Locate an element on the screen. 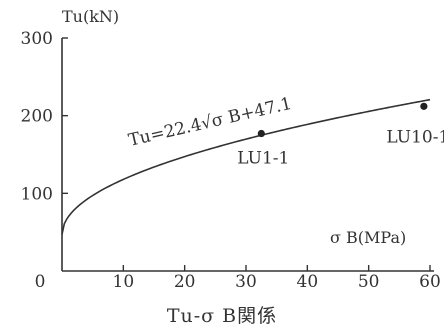 The image size is (444, 333). y-tick-label: 200 is located at coordinates (37, 117).